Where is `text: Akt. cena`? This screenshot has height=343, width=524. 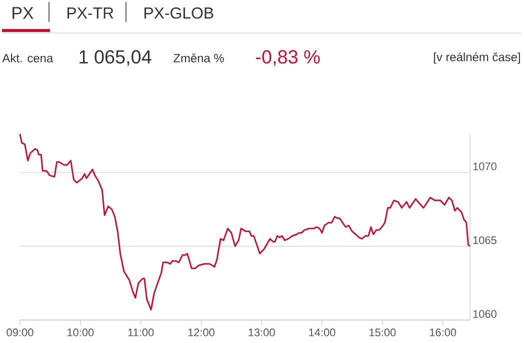 text: Akt. cena is located at coordinates (28, 58).